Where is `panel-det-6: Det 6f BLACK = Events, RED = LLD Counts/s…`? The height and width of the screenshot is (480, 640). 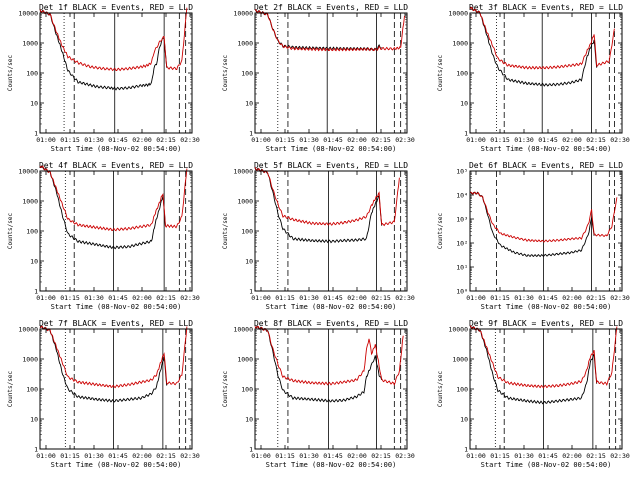 panel-det-6: Det 6f BLACK = Events, RED = LLD Counts/s… is located at coordinates (533, 236).